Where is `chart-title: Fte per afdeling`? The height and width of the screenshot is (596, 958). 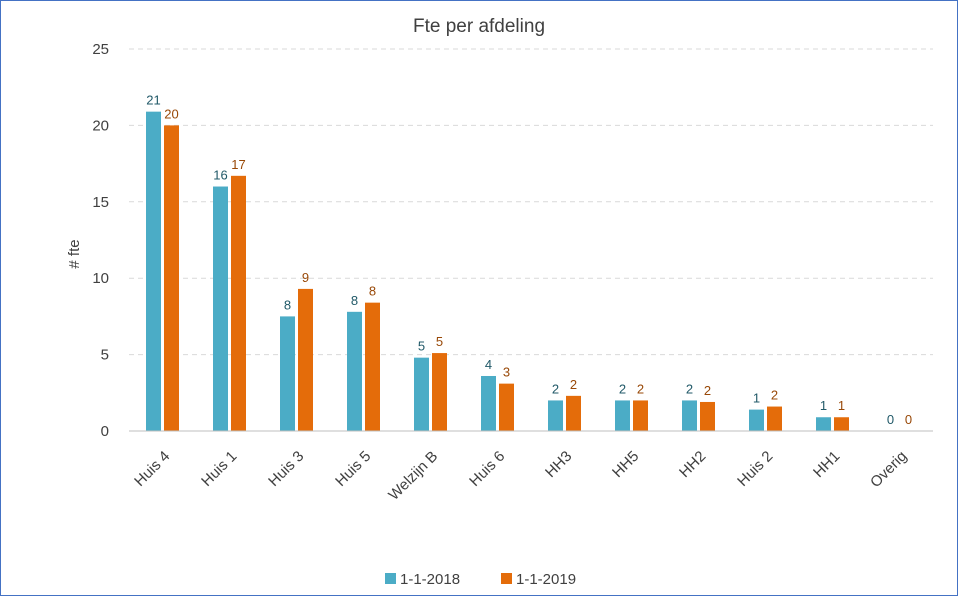
chart-title: Fte per afdeling is located at coordinates (479, 26).